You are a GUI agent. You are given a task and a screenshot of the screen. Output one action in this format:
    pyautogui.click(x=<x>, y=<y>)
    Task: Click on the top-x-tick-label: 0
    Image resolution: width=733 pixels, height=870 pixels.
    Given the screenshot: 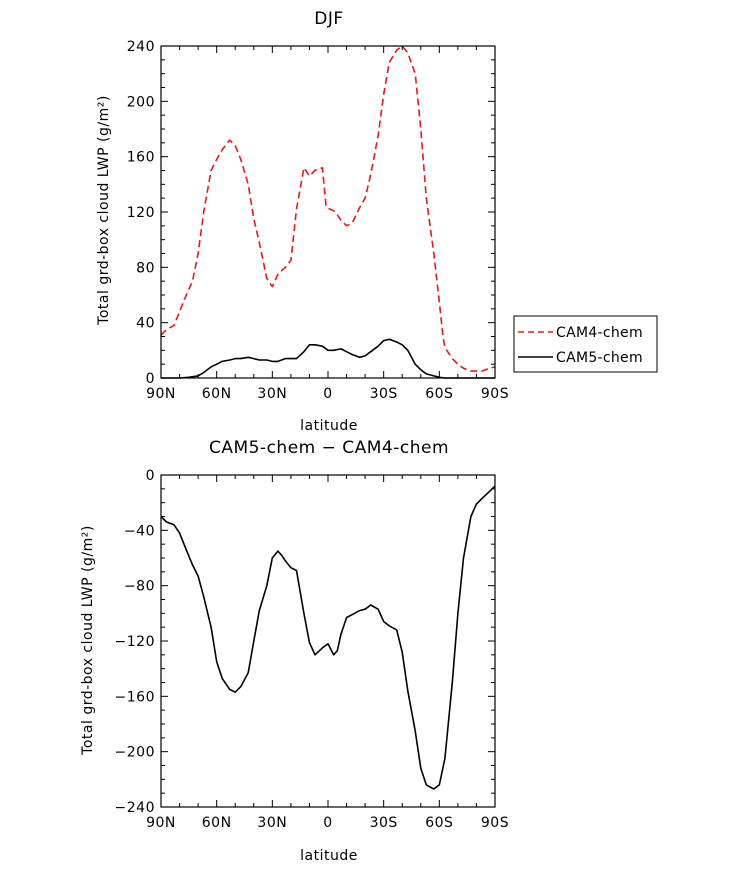 What is the action you would take?
    pyautogui.click(x=327, y=394)
    